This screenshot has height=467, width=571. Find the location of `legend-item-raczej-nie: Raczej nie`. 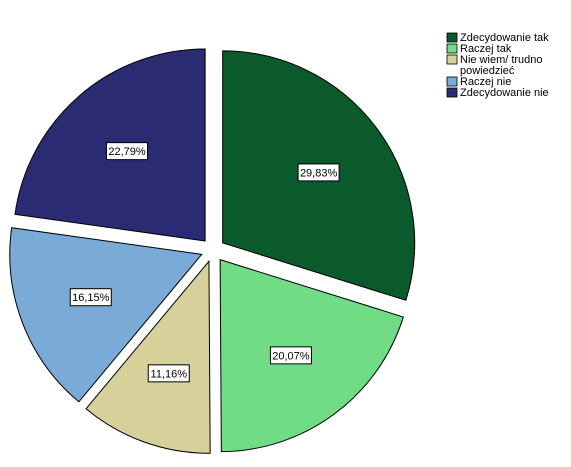

legend-item-raczej-nie: Raczej nie is located at coordinates (478, 82).